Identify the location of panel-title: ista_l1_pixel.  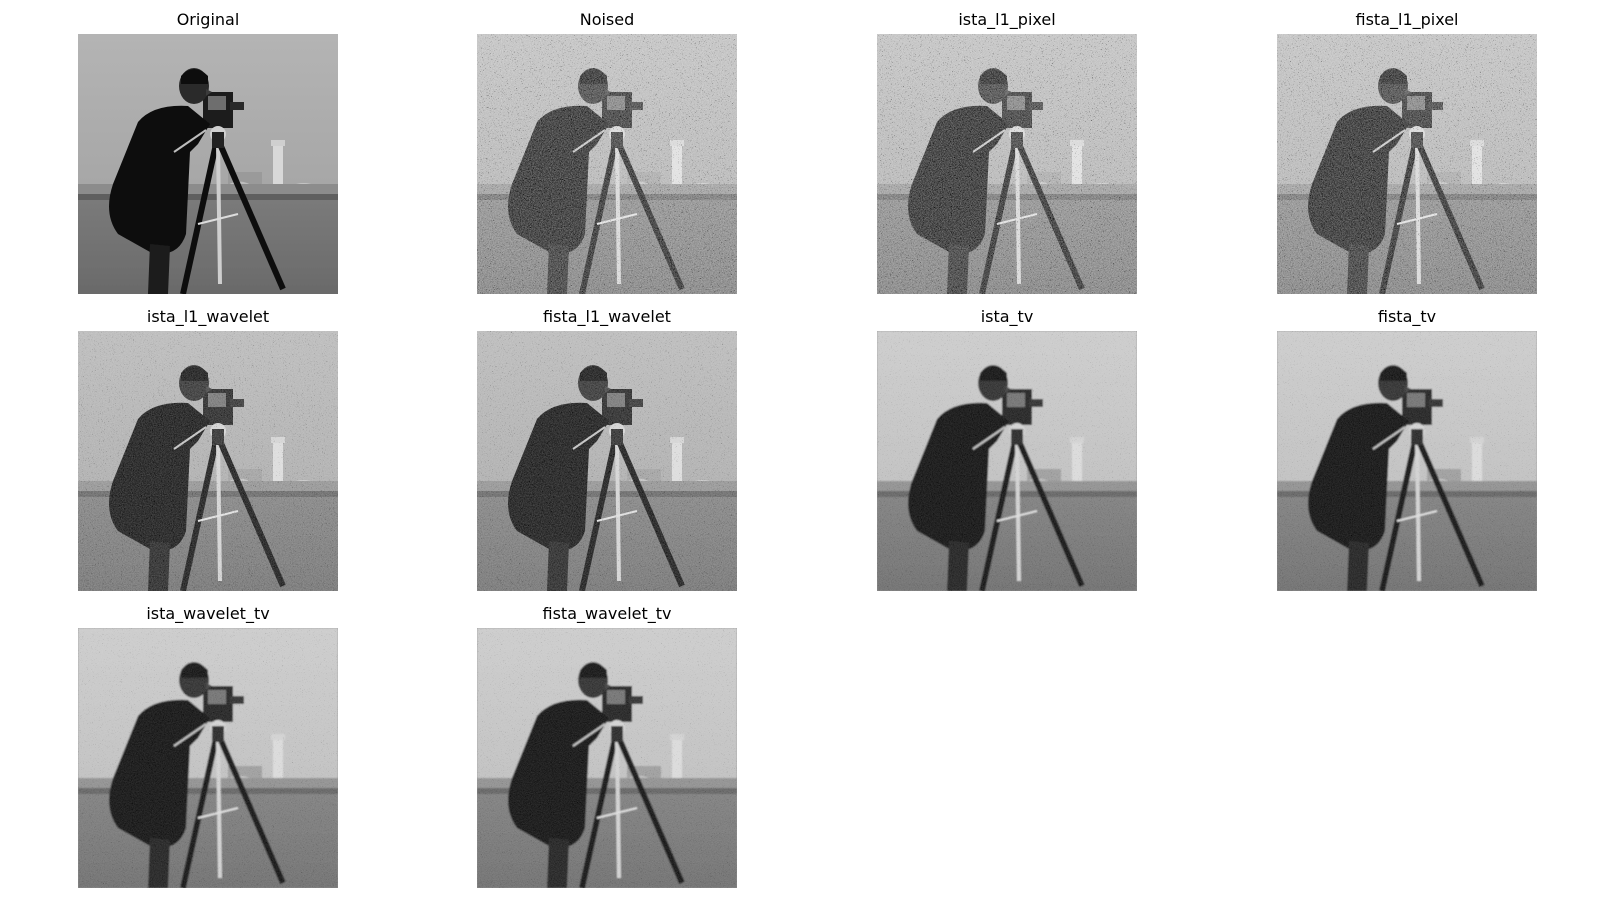
(1007, 19).